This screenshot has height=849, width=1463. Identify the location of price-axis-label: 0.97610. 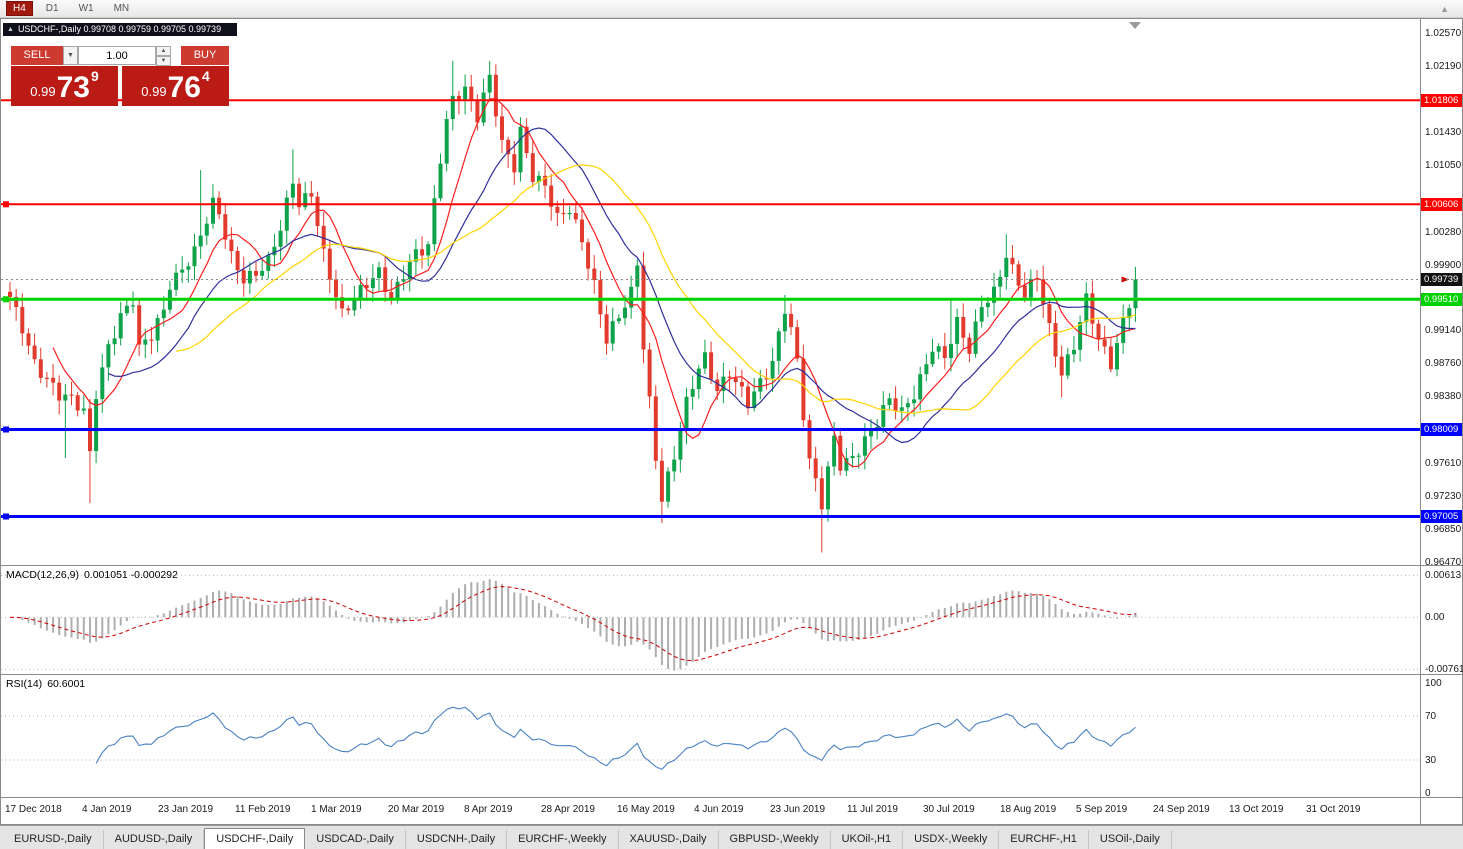
(1443, 463).